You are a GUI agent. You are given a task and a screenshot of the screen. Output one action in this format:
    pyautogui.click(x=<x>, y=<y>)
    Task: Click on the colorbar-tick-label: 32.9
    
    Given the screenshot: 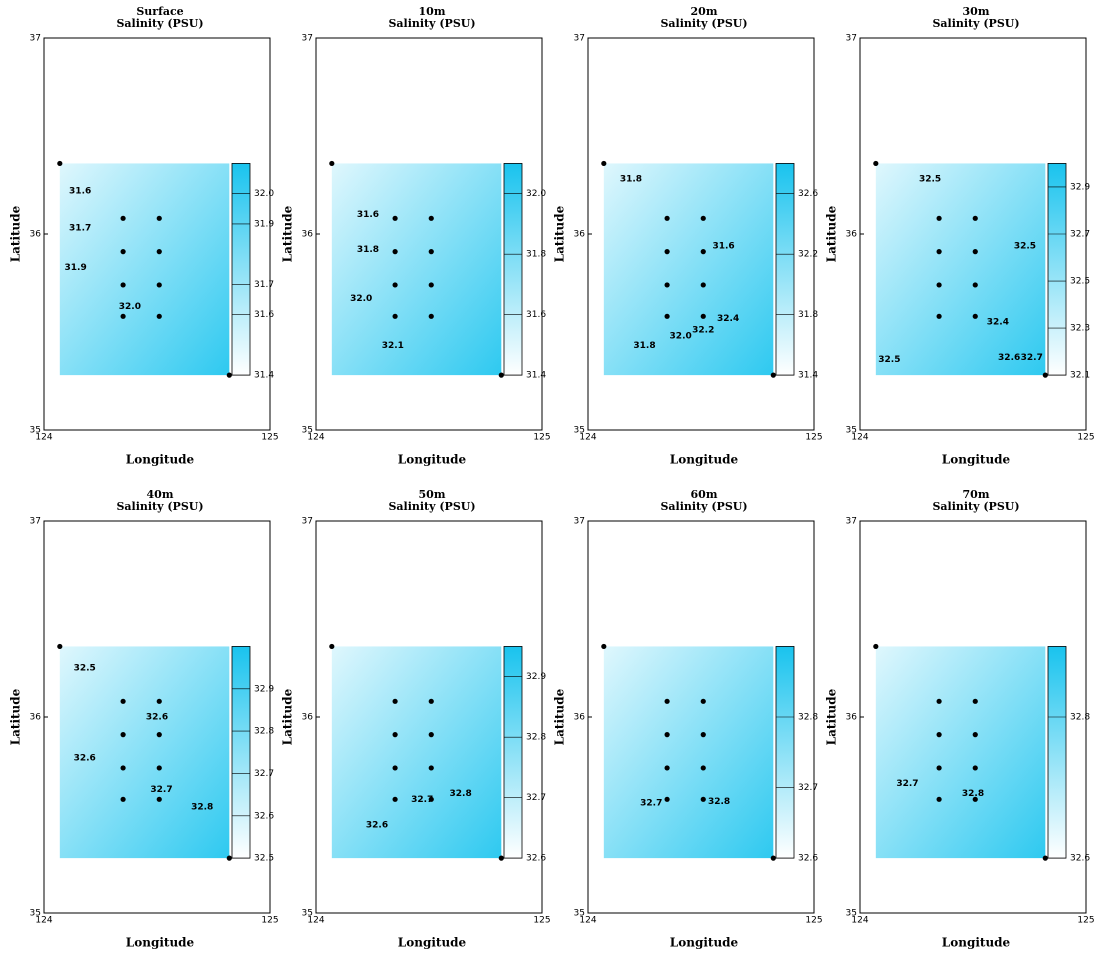 What is the action you would take?
    pyautogui.click(x=536, y=677)
    